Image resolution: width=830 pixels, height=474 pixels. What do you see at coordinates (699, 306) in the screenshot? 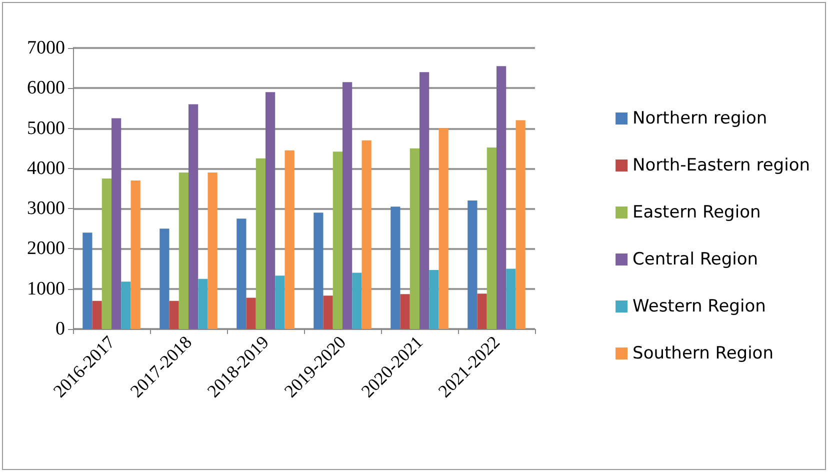
I see `legend-label: Western Region` at bounding box center [699, 306].